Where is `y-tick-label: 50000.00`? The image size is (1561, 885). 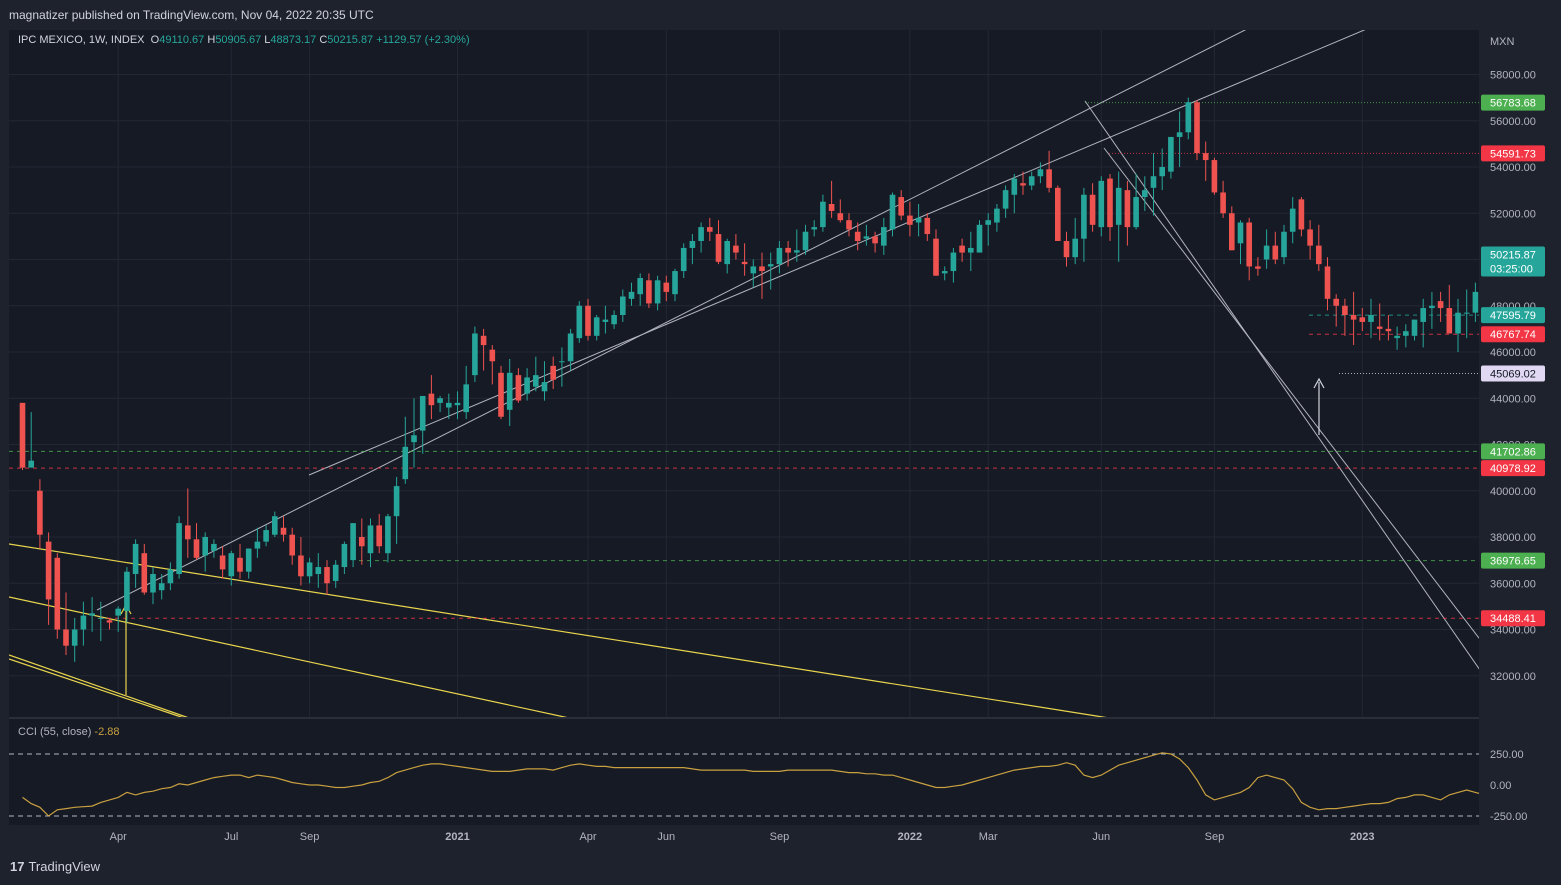 y-tick-label: 50000.00 is located at coordinates (1513, 261).